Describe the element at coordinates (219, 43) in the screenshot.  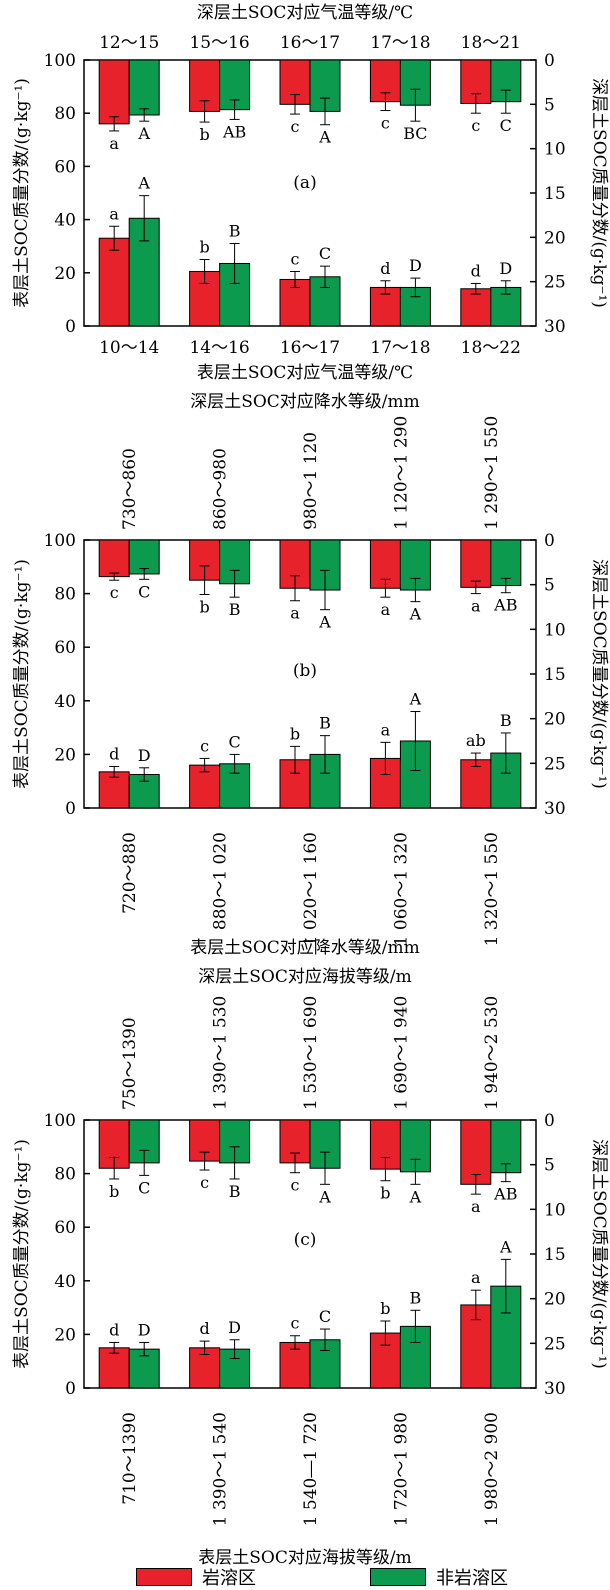
I see `panel-1-top-category-label: 15～16` at that location.